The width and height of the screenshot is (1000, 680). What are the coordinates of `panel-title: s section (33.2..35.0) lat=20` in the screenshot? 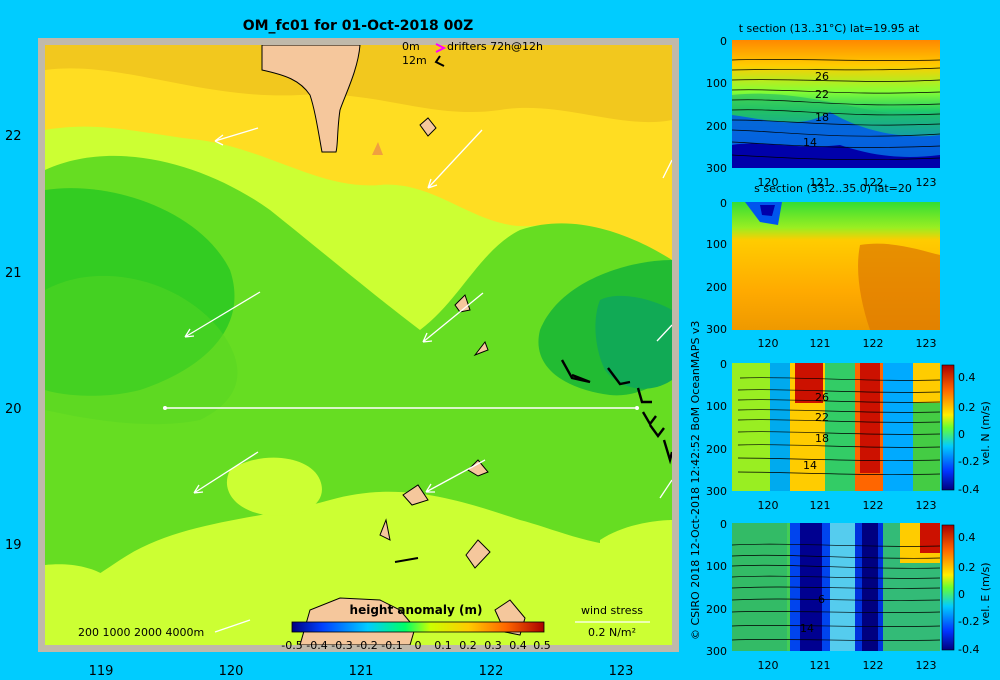 It's located at (833, 188).